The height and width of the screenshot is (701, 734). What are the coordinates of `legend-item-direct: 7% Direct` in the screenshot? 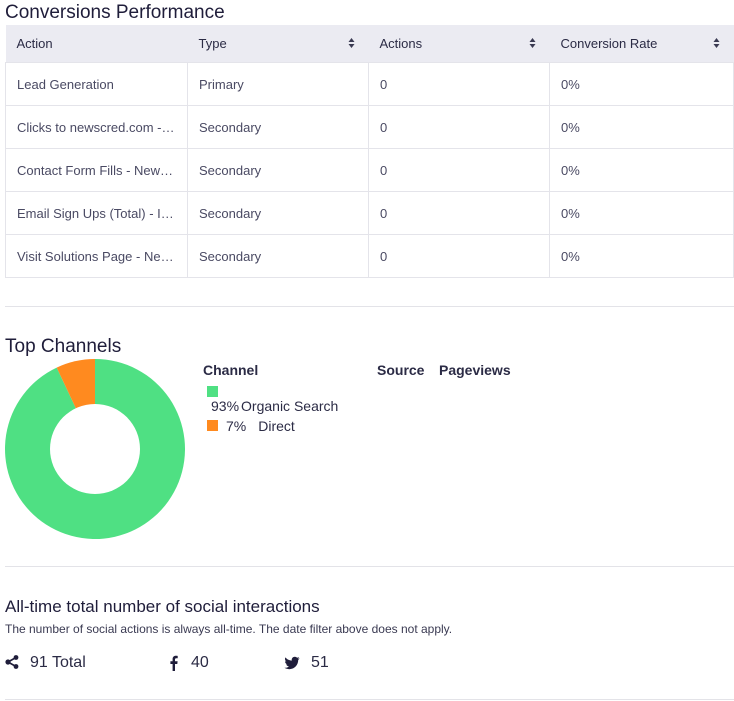 It's located at (260, 426).